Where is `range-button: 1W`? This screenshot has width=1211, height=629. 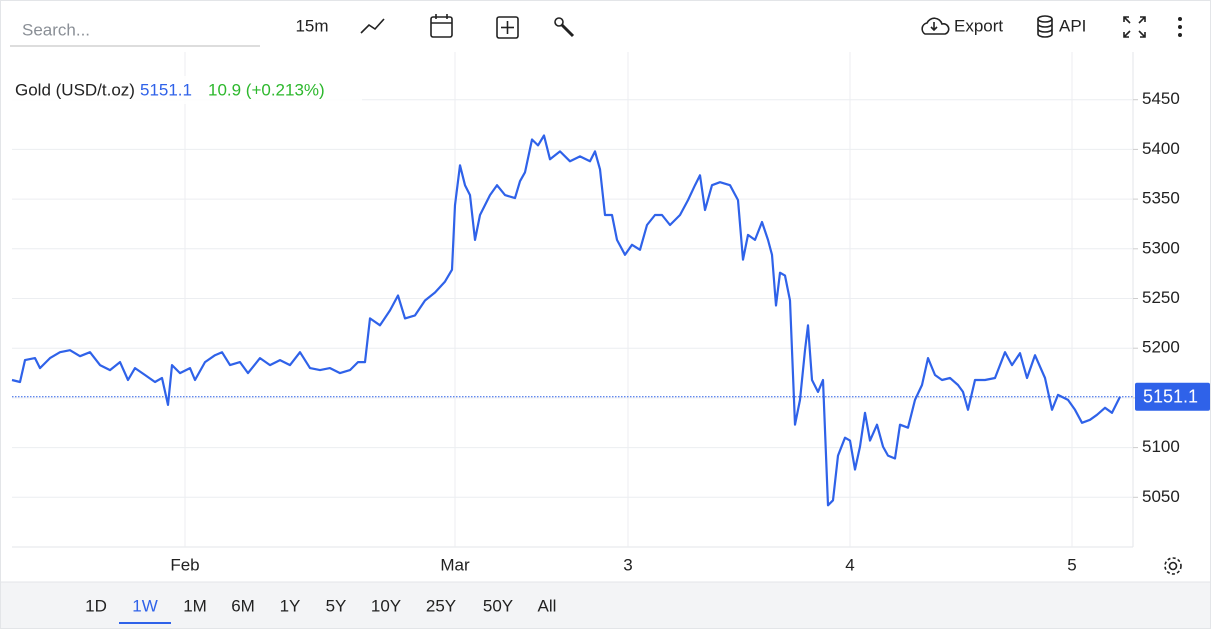 range-button: 1W is located at coordinates (145, 605).